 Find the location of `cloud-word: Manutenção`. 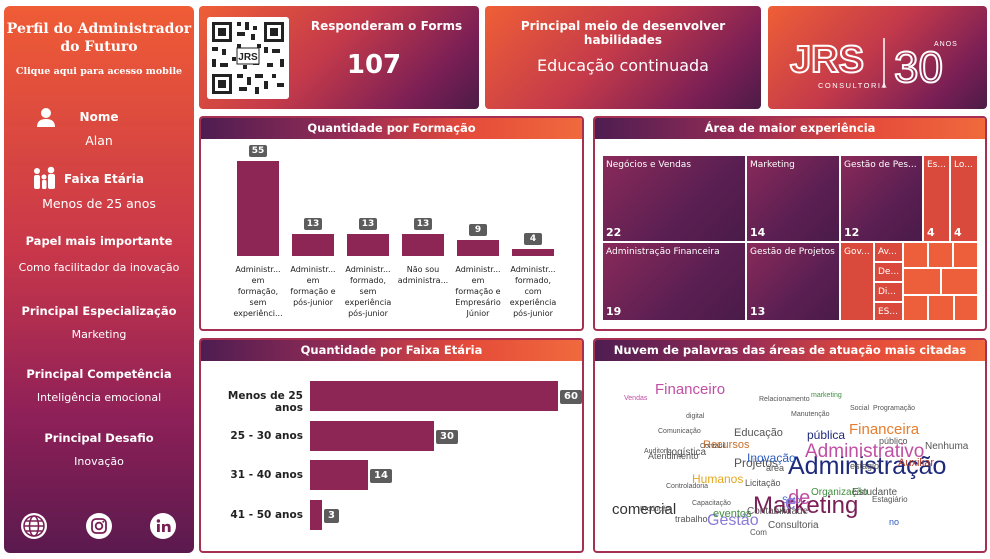

cloud-word: Manutenção is located at coordinates (810, 414).